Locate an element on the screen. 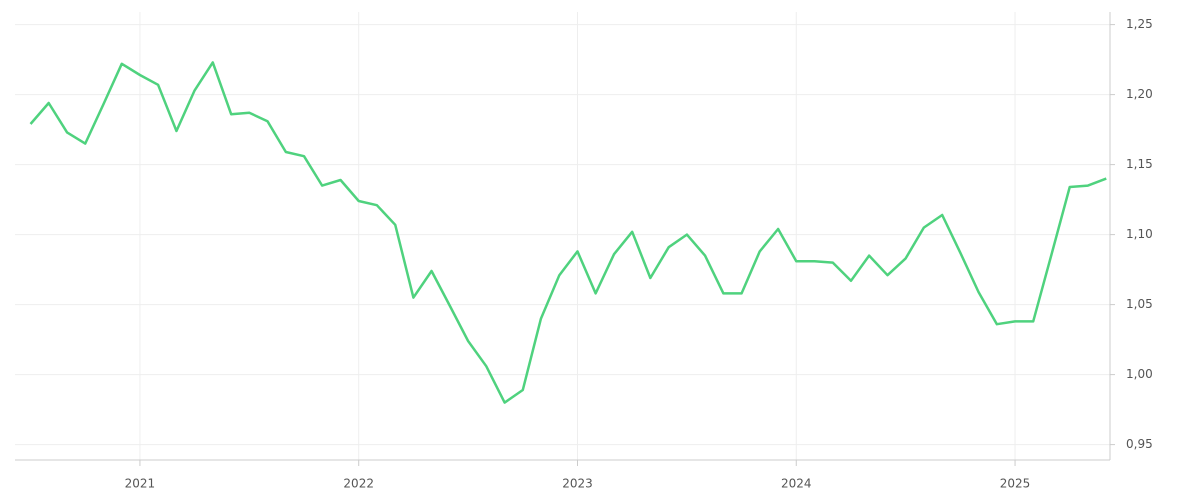 This screenshot has width=1200, height=500. y-tick-label: 1,25 is located at coordinates (1139, 24).